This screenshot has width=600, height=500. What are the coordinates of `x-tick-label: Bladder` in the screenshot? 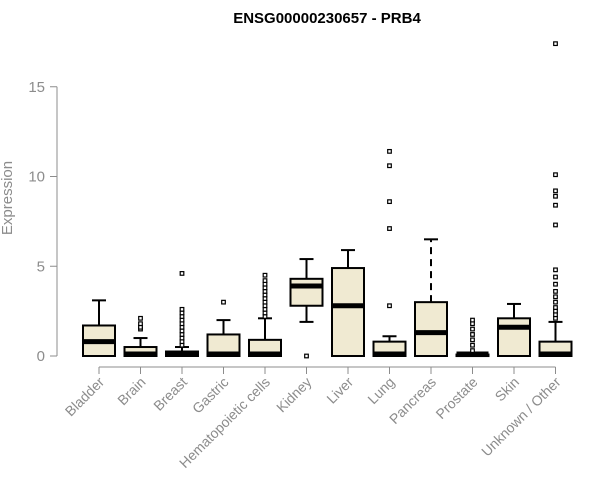 It's located at (85, 397).